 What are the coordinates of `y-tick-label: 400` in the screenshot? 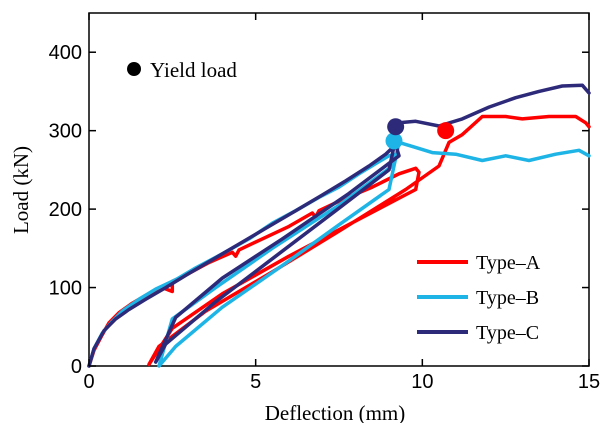 It's located at (65, 53).